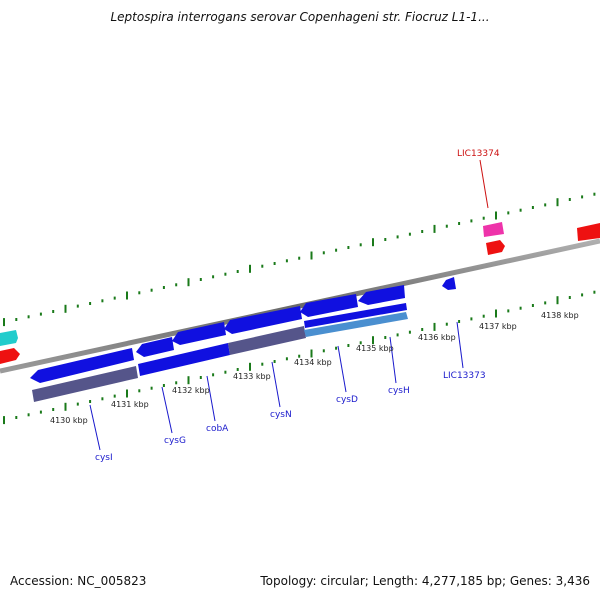  I want to click on gene-bar-light-blue, so click(356, 324).